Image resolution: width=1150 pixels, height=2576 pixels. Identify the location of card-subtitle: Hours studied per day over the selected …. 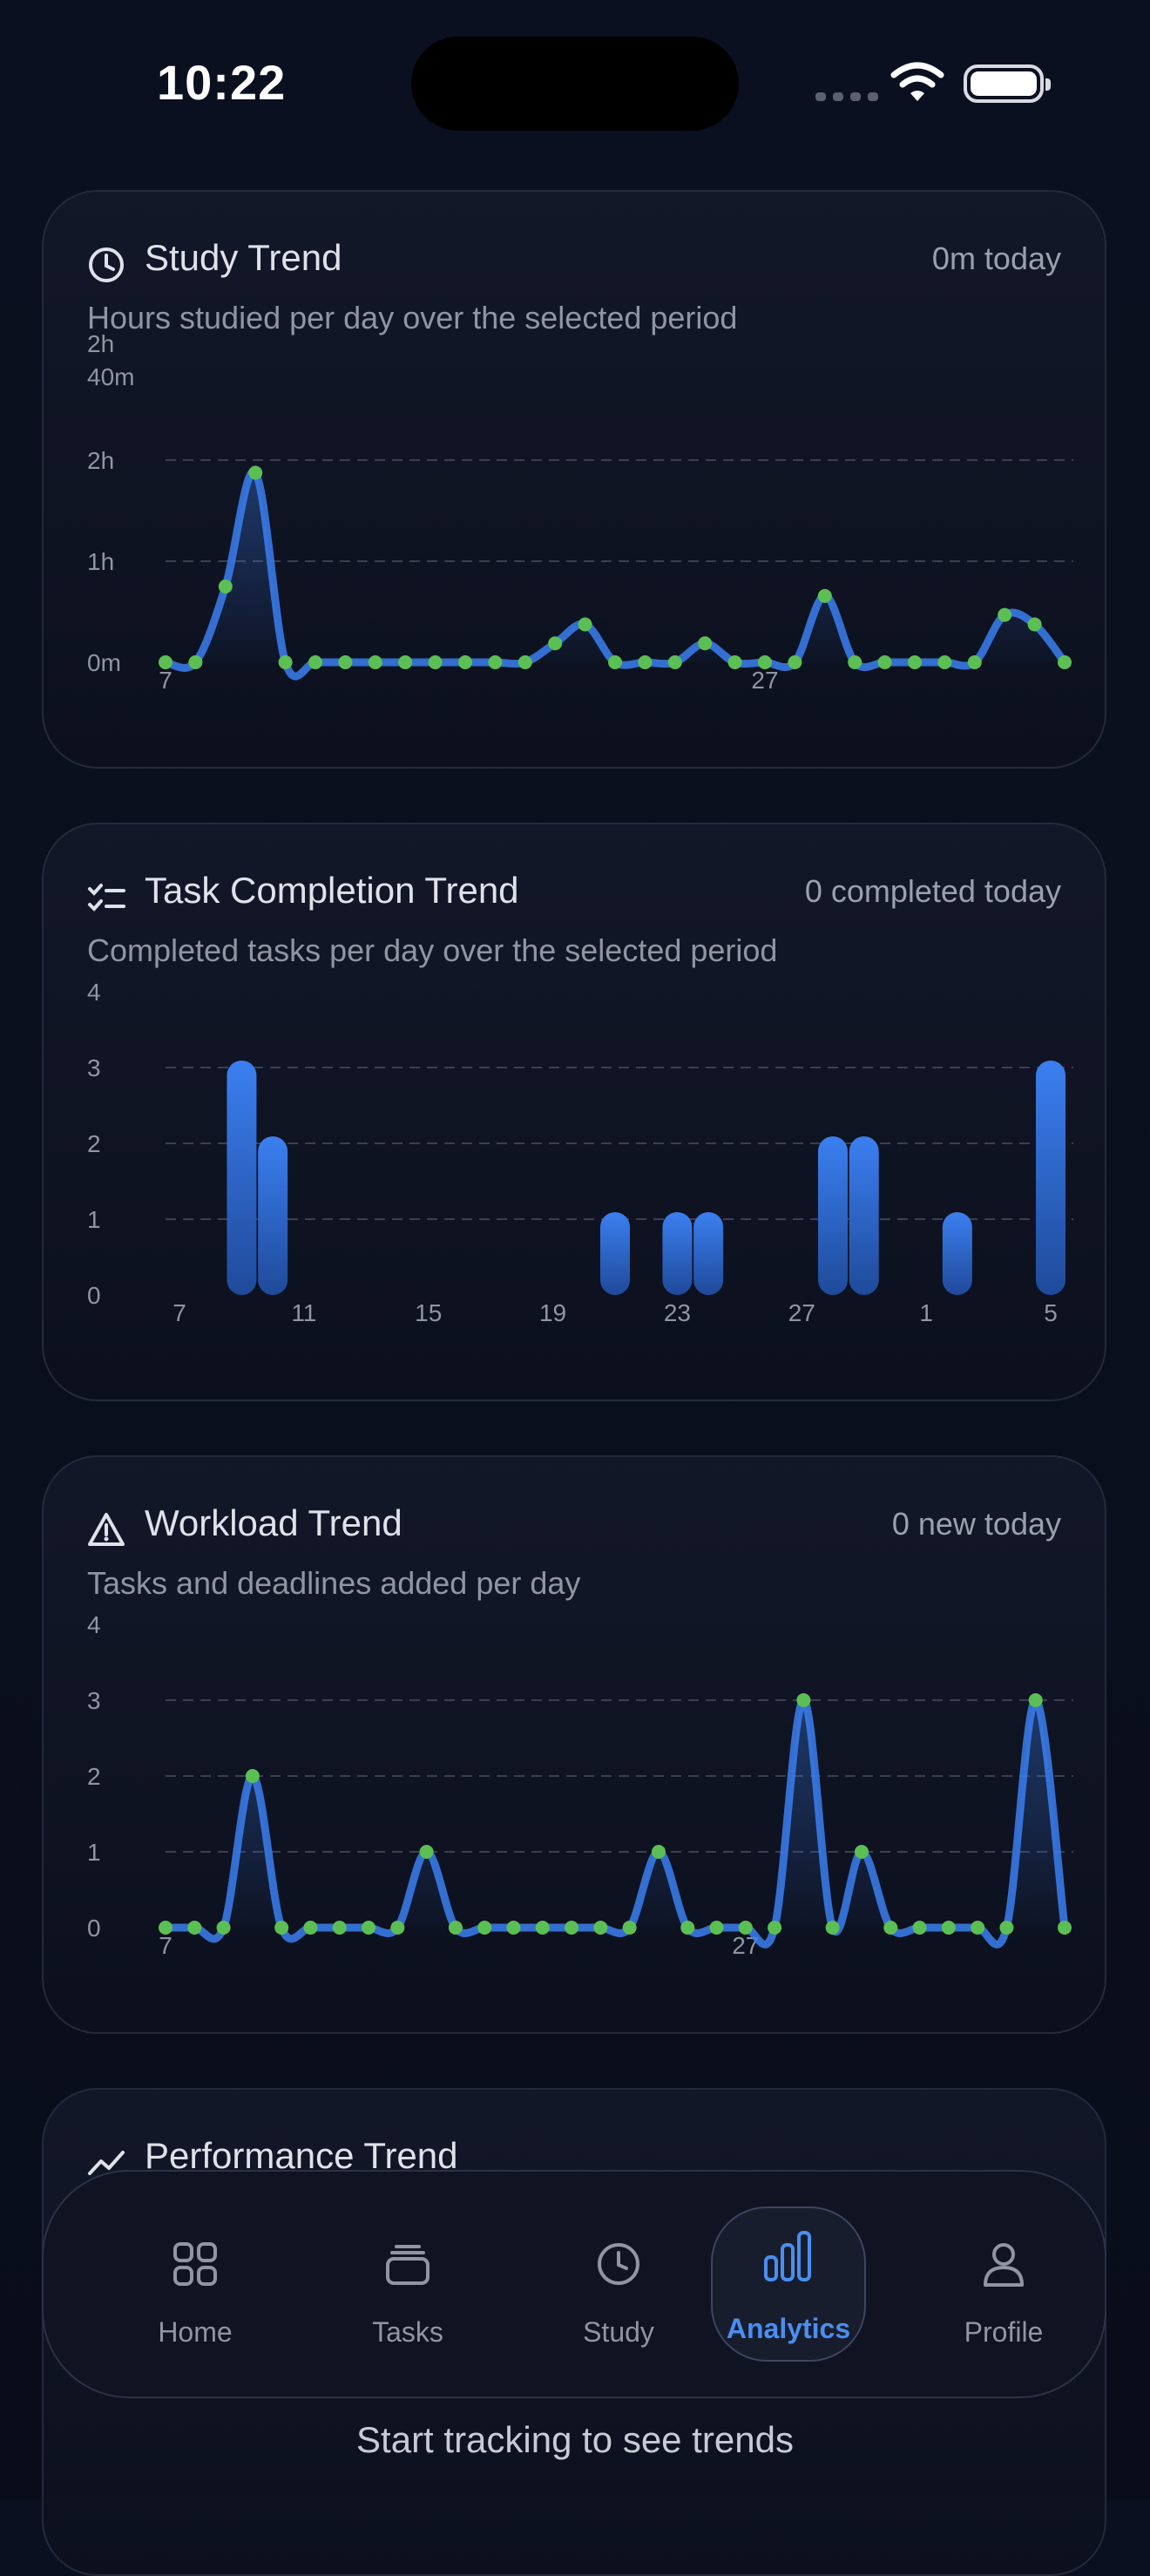
(412, 318).